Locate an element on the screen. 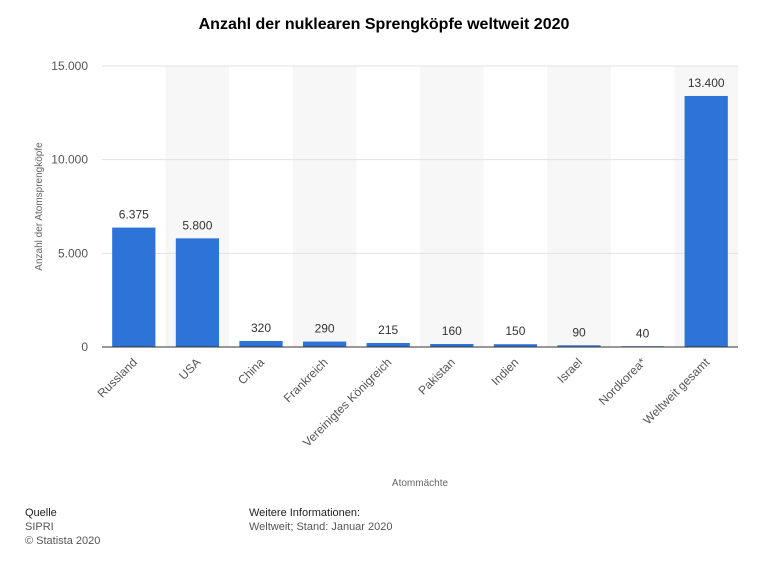  data-label: 6.375 is located at coordinates (134, 215).